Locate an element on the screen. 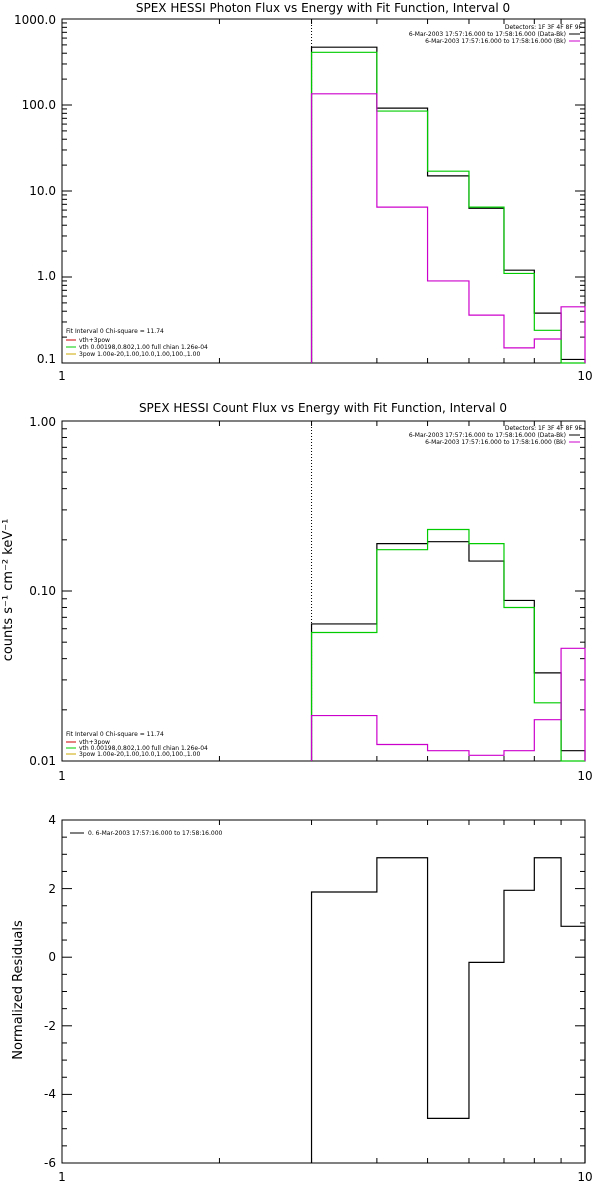  count-x-tick-label-1: 1 is located at coordinates (62, 776).